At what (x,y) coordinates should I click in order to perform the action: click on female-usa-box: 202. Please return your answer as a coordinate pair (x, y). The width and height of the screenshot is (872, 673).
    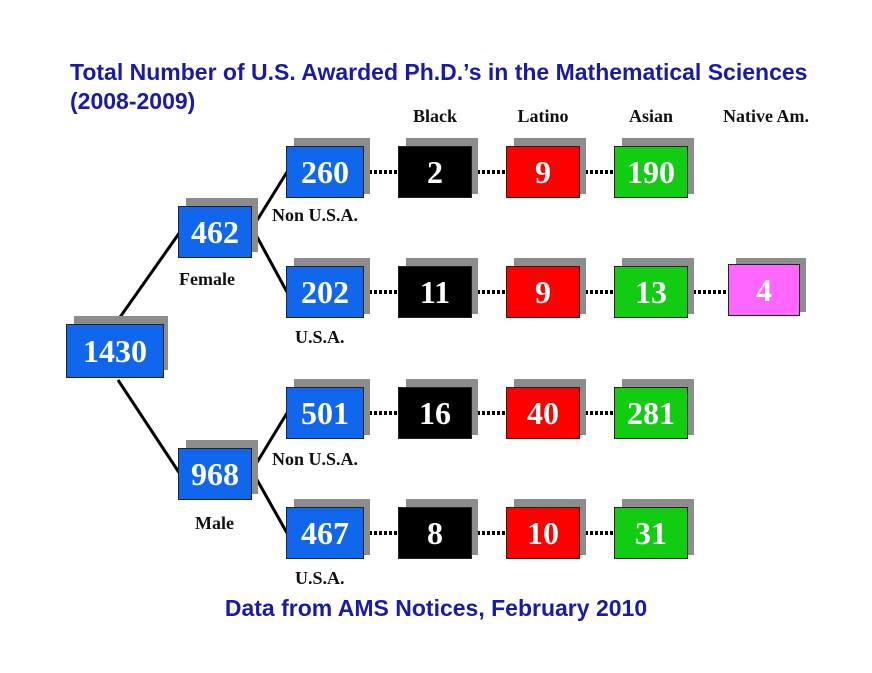
    Looking at the image, I should click on (325, 292).